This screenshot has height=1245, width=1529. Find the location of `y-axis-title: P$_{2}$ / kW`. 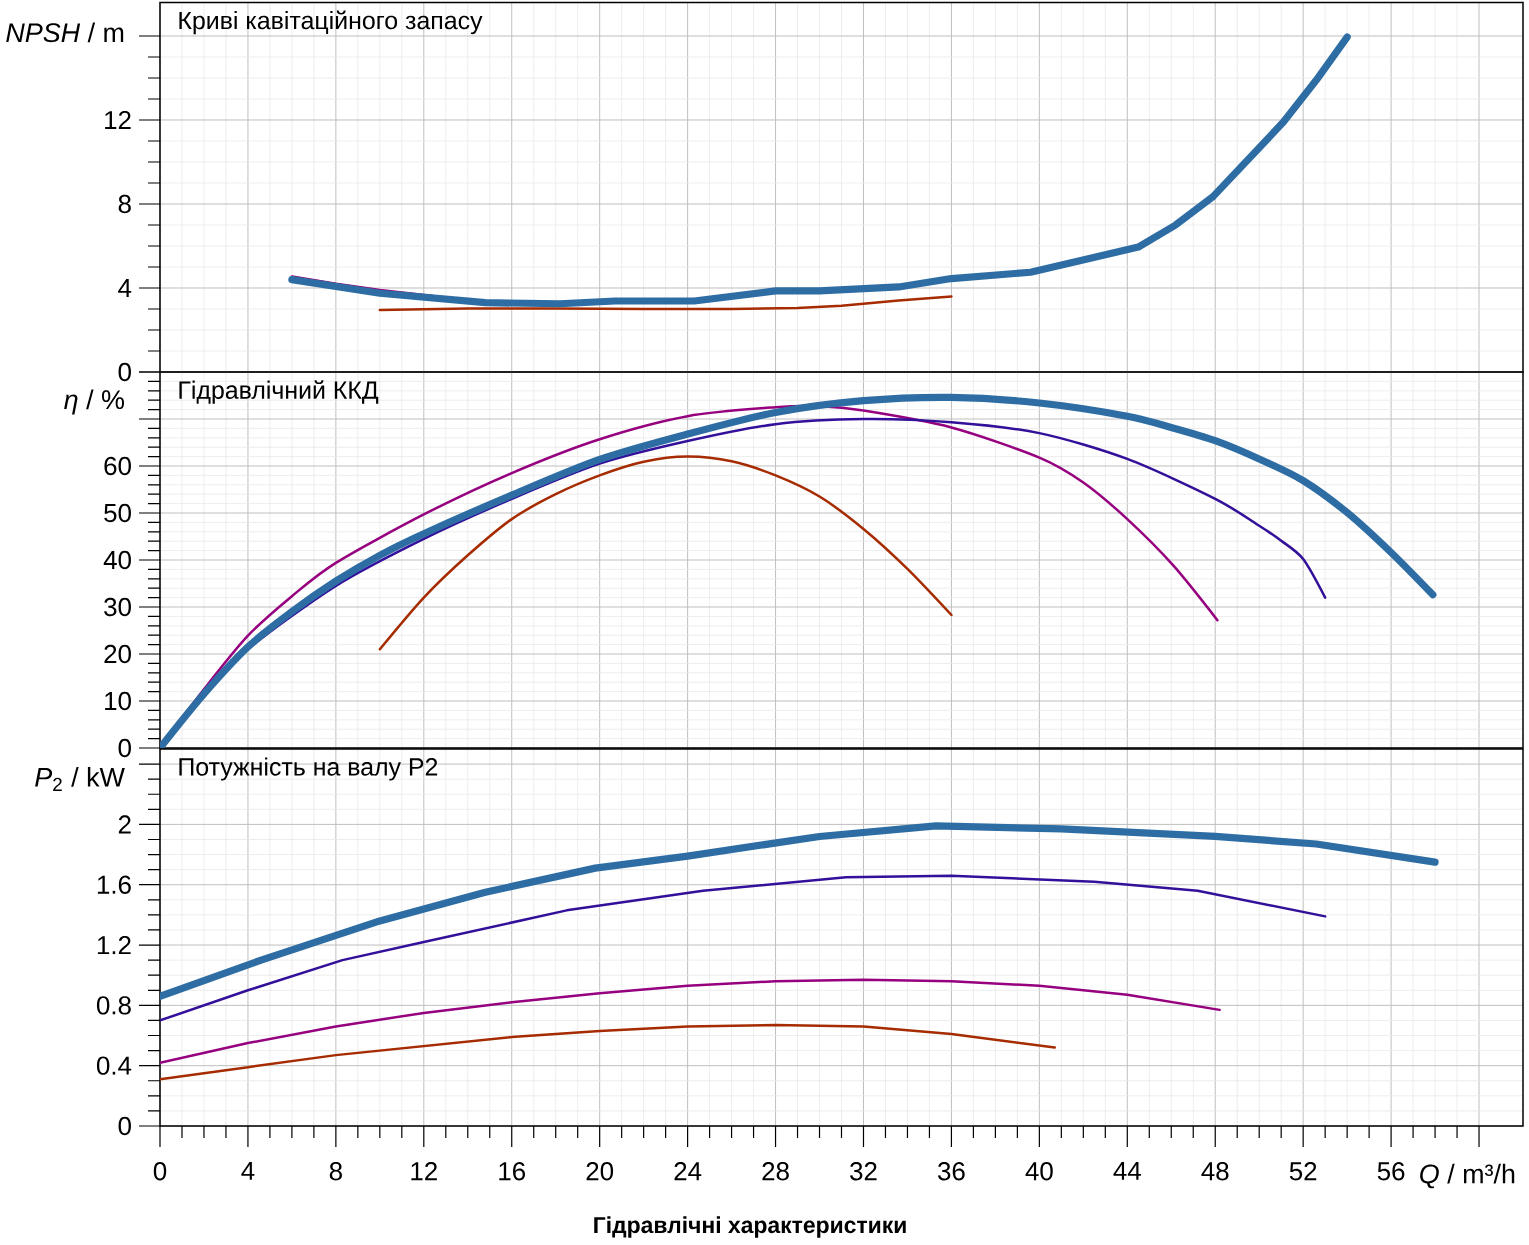

y-axis-title: P$_{2}$ / kW is located at coordinates (80, 779).